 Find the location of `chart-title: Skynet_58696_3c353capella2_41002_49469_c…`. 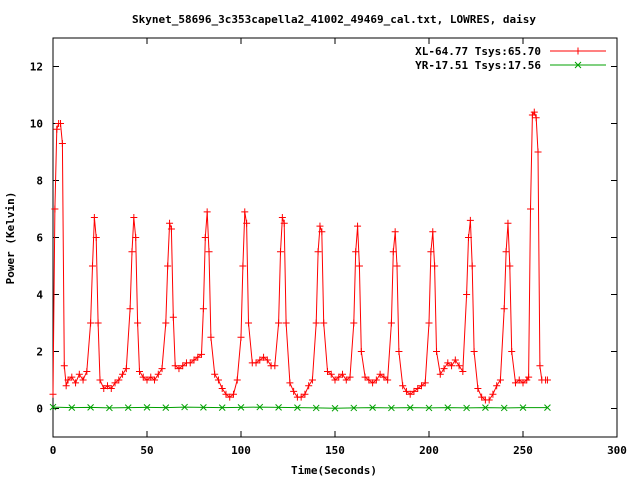

chart-title: Skynet_58696_3c353capella2_41002_49469_c… is located at coordinates (334, 19).